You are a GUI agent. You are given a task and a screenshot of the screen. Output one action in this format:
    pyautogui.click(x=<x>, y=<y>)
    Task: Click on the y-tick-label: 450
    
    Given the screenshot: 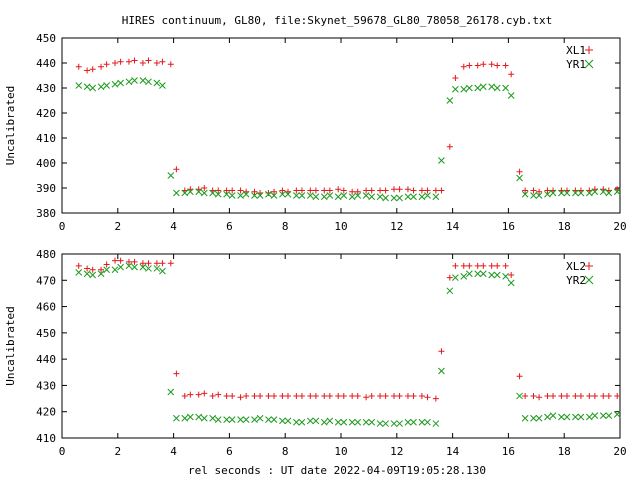 What is the action you would take?
    pyautogui.click(x=46, y=333)
    